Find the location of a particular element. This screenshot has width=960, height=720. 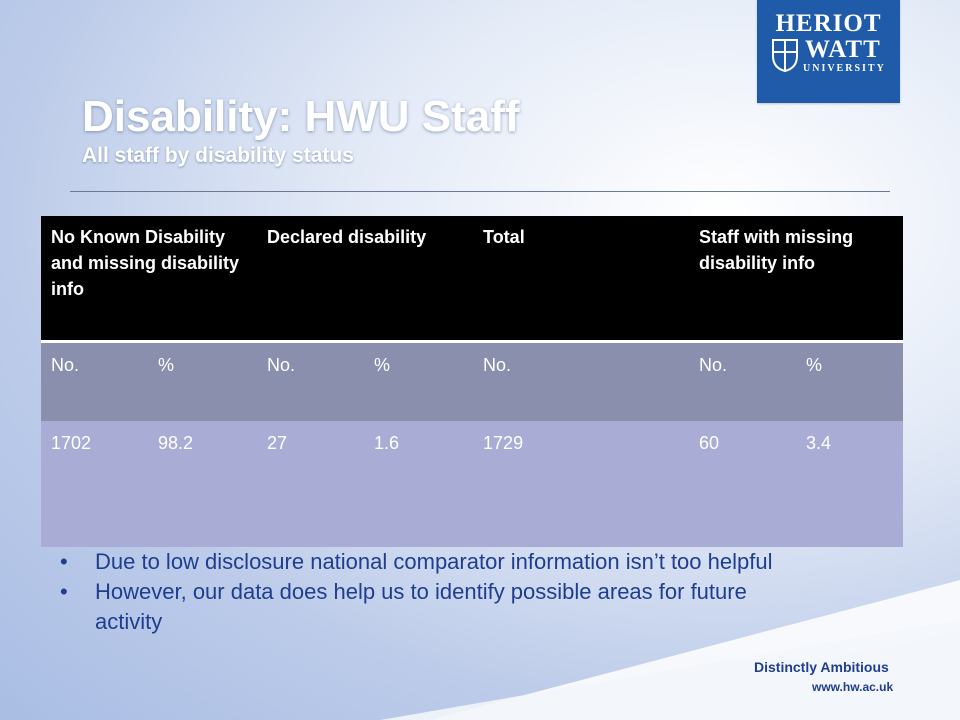

table-cell: 98.2 is located at coordinates (203, 484).